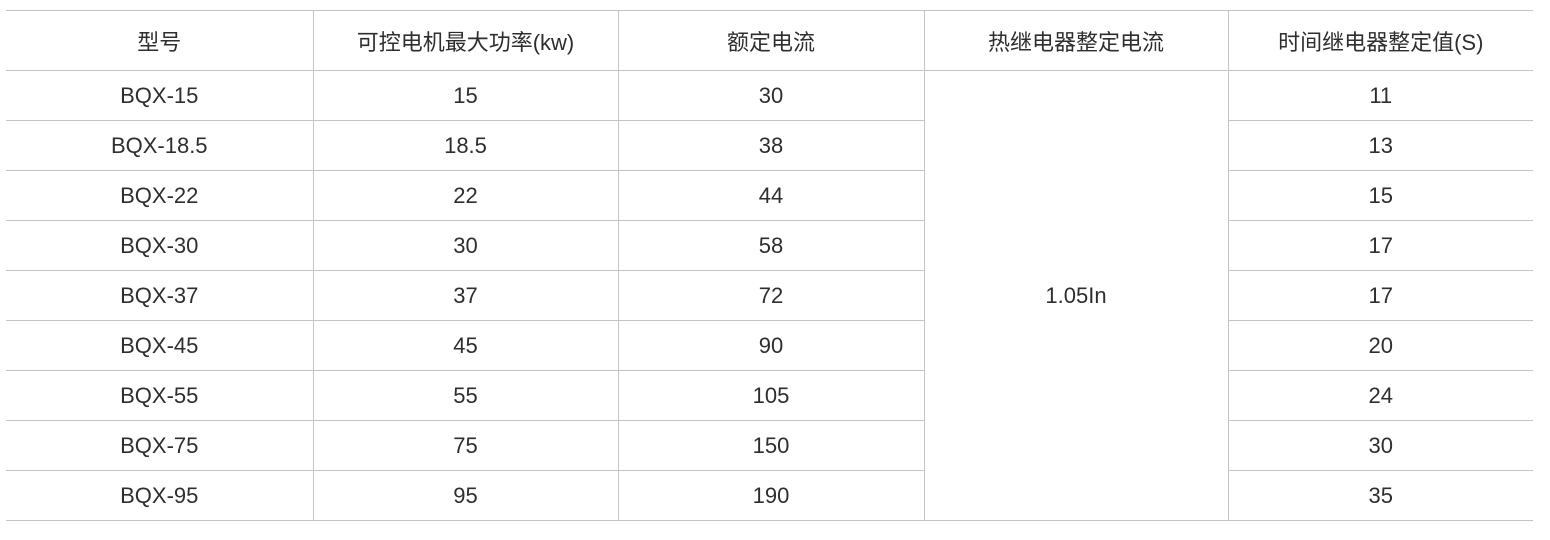  I want to click on cell-current: 150, so click(770, 445).